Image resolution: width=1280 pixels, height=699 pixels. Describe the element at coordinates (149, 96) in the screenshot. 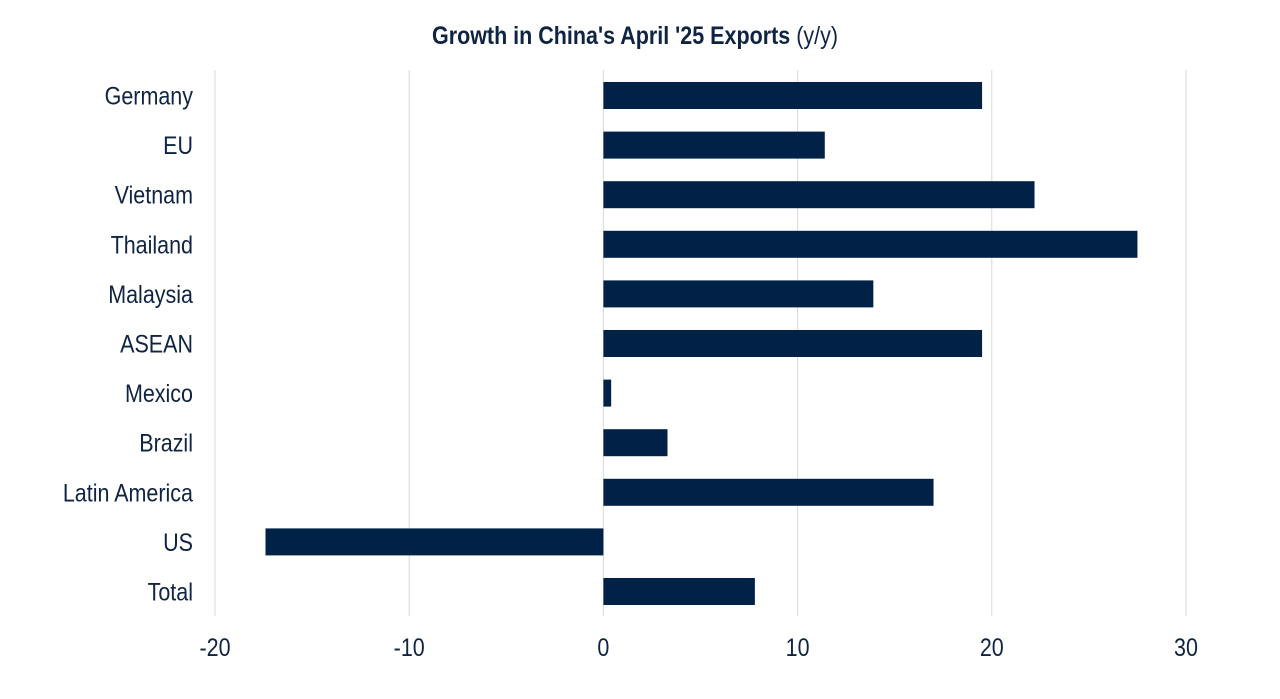

I see `category-label: Germany` at that location.